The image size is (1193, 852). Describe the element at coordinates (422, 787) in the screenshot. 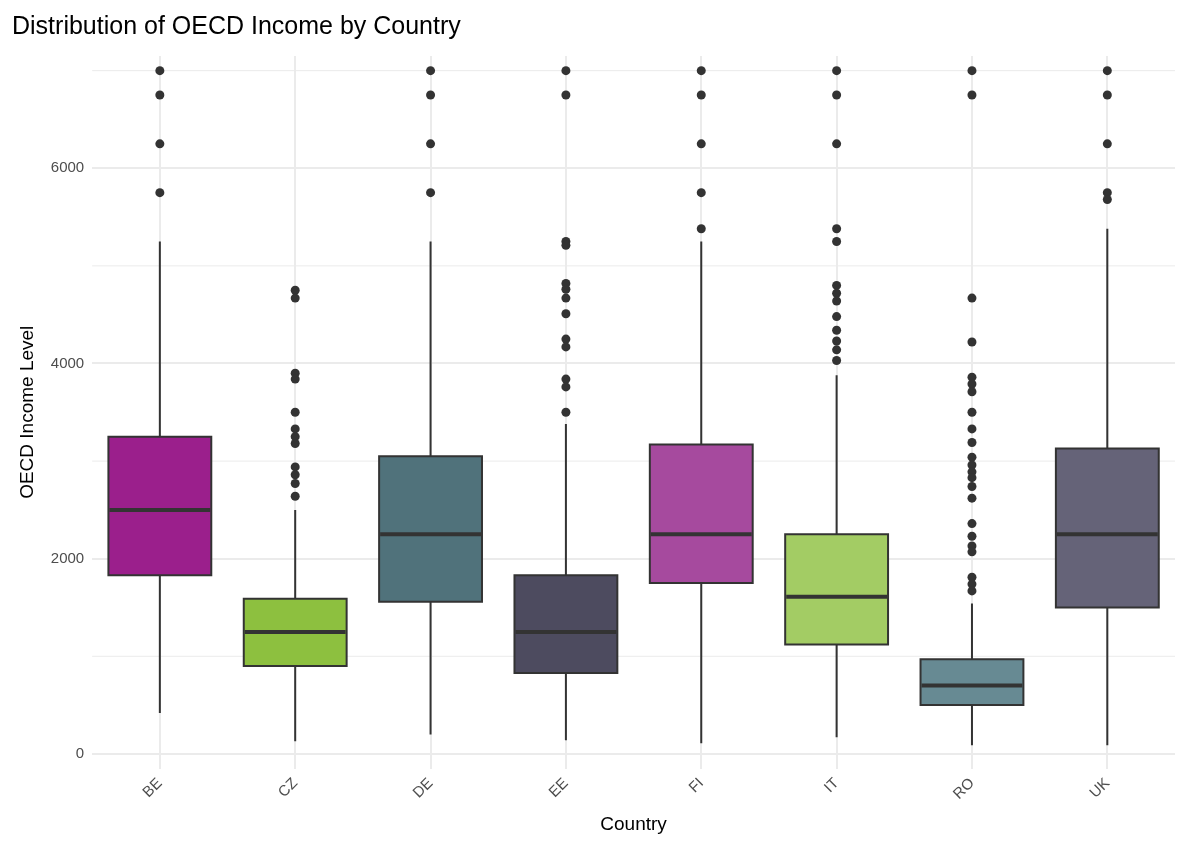

I see `x-tick-label: DE` at that location.